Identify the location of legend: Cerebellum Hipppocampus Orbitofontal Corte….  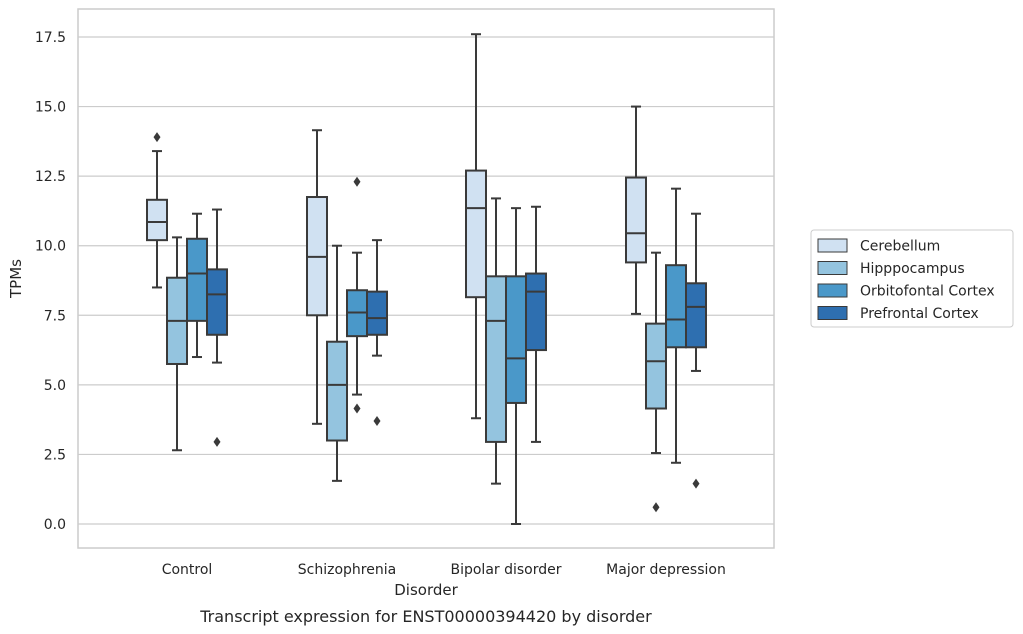
(912, 278).